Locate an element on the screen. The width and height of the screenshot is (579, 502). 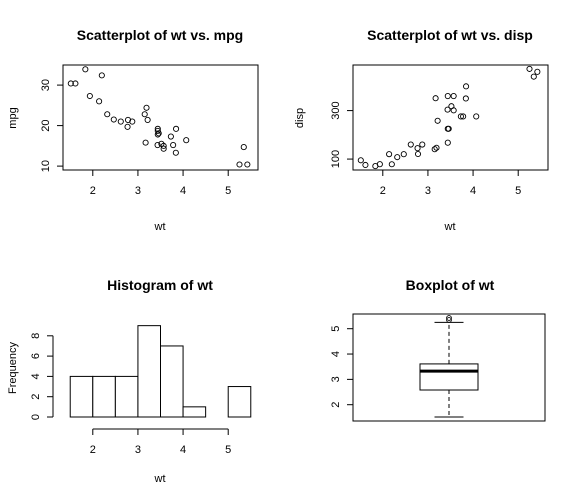
scatter-disp-xlabel: wt is located at coordinates (450, 227).